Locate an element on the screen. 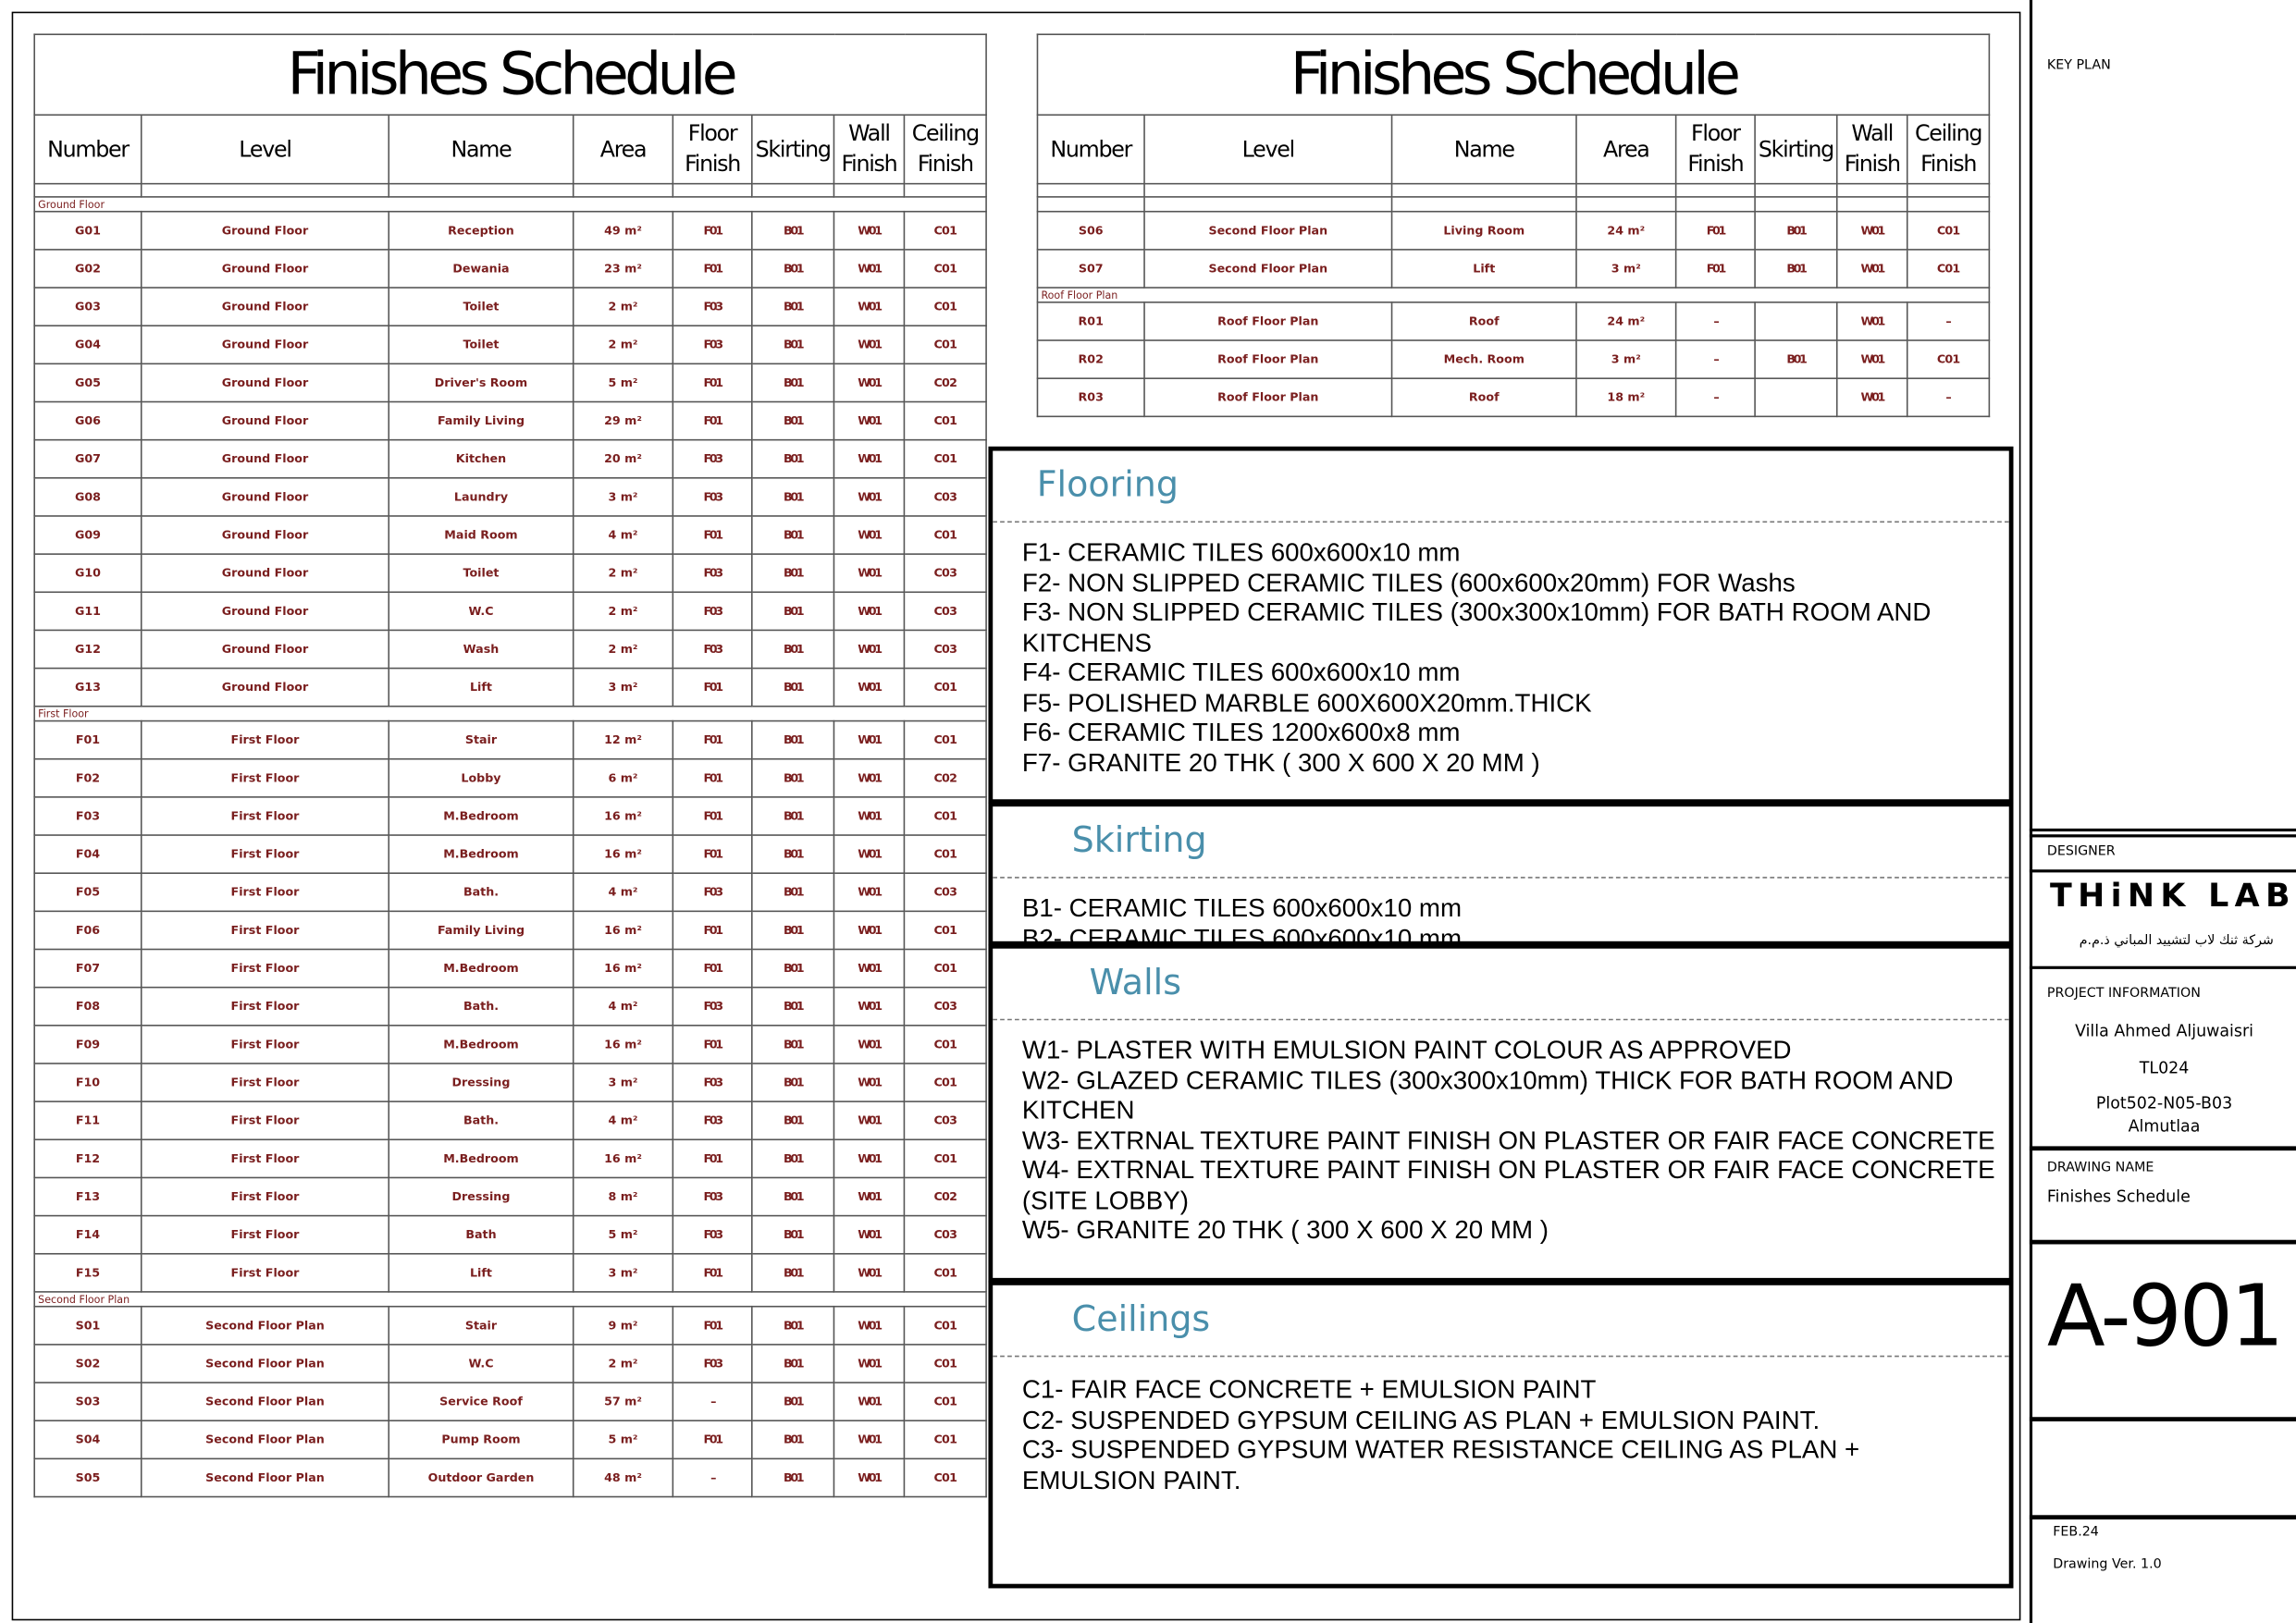  cell: Kitchen is located at coordinates (481, 458).